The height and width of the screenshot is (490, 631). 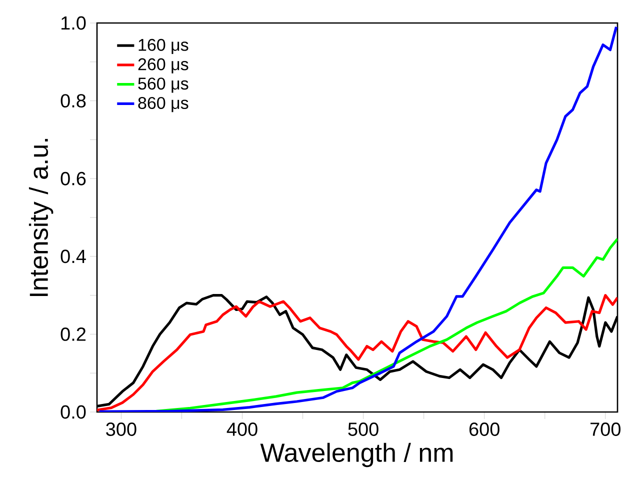 I want to click on y-tick-label: 0.6, so click(x=73, y=179).